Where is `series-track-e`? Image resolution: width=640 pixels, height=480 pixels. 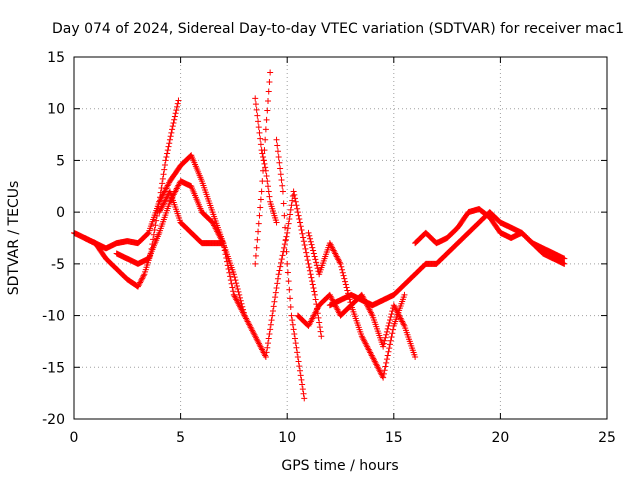 series-track-e is located at coordinates (277, 274).